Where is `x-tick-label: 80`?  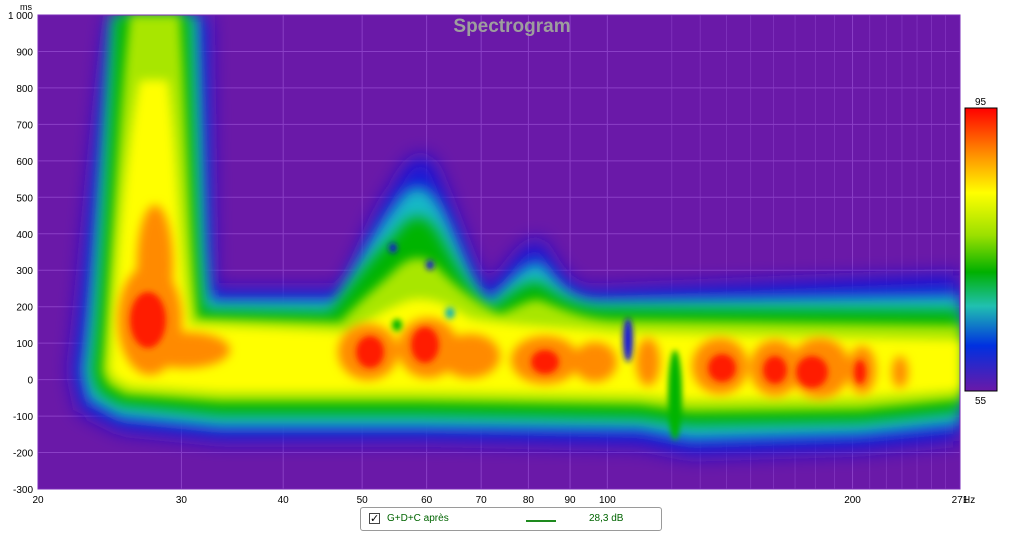
x-tick-label: 80 is located at coordinates (529, 500).